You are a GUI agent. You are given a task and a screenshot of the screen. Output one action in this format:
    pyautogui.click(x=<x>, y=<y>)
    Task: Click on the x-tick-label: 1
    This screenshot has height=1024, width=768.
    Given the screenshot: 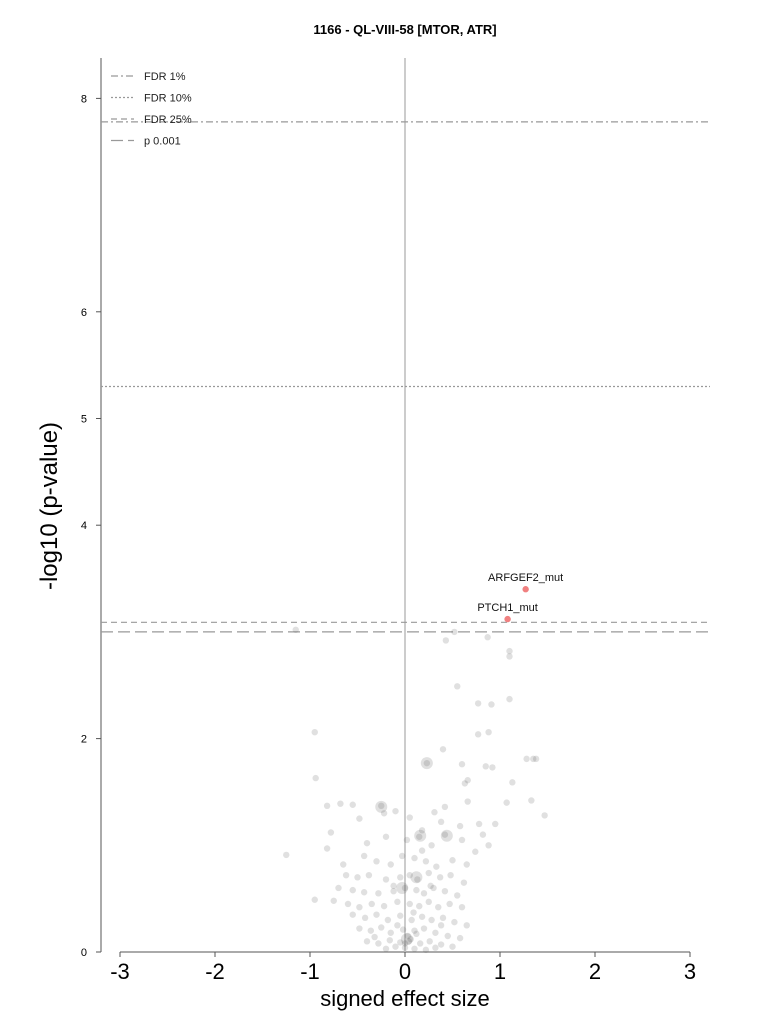 What is the action you would take?
    pyautogui.click(x=500, y=971)
    